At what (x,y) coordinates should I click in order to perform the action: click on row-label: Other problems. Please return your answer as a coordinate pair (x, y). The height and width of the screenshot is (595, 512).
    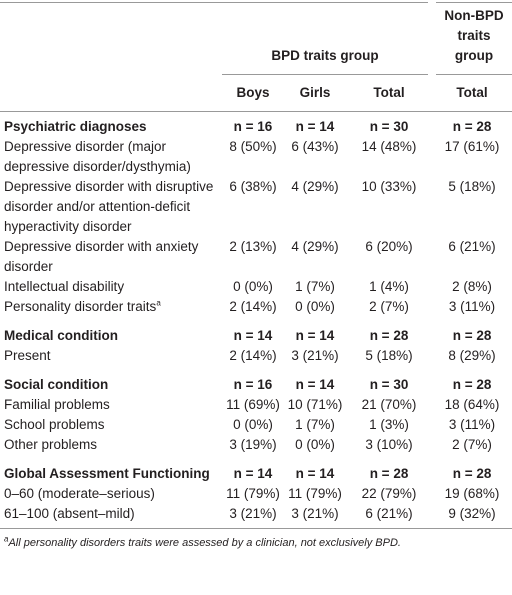
    Looking at the image, I should click on (111, 447).